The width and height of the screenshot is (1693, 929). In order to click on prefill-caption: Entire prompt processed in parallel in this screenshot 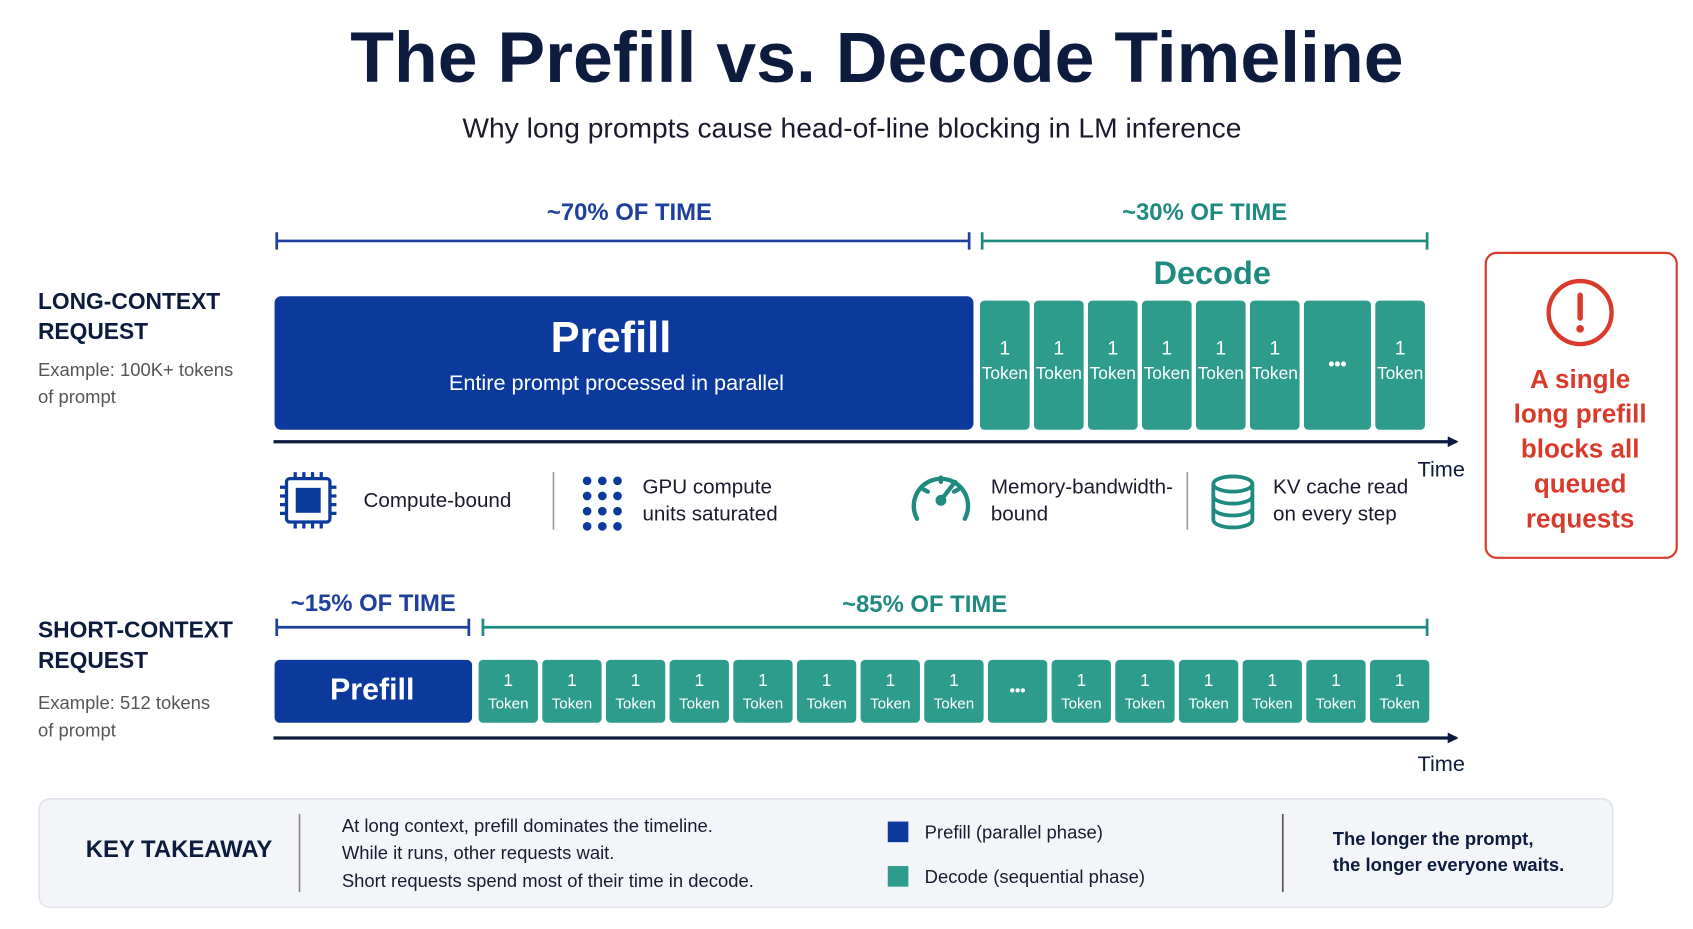, I will do `click(616, 382)`.